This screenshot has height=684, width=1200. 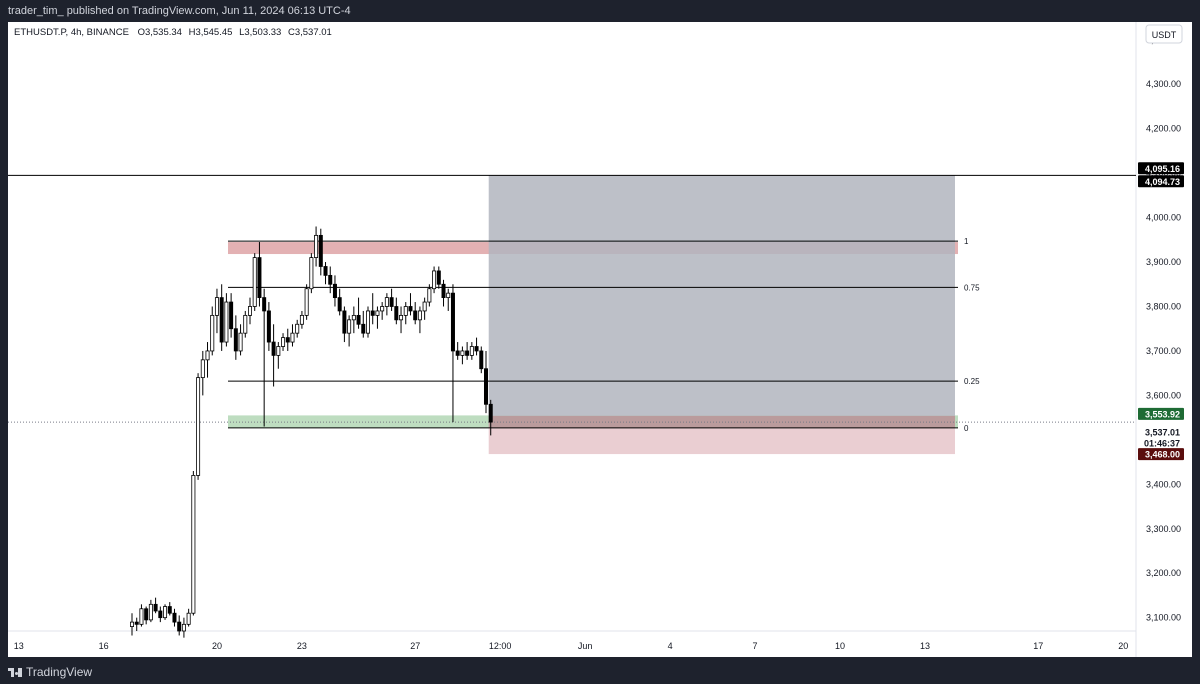 I want to click on currency-label: USDT, so click(x=1164, y=35).